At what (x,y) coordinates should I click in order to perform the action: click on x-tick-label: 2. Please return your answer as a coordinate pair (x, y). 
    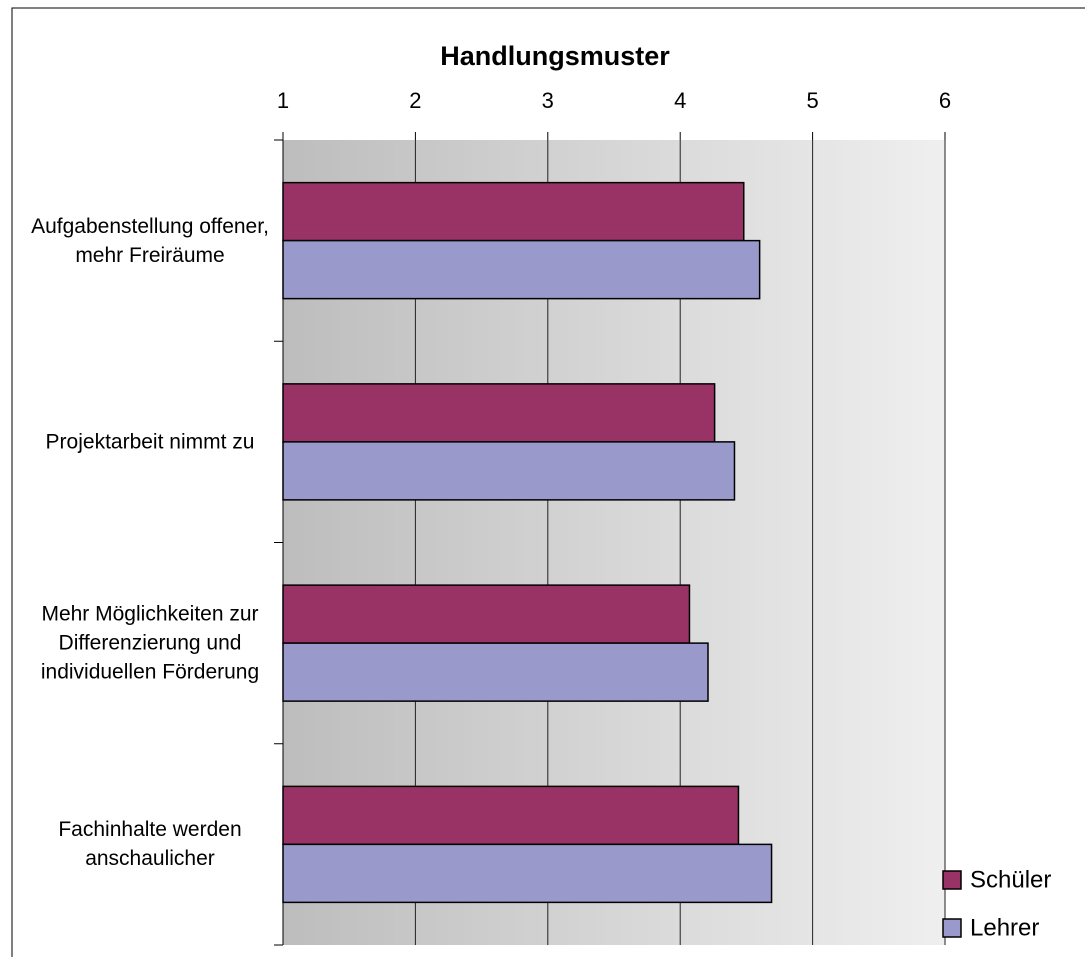
    Looking at the image, I should click on (415, 100).